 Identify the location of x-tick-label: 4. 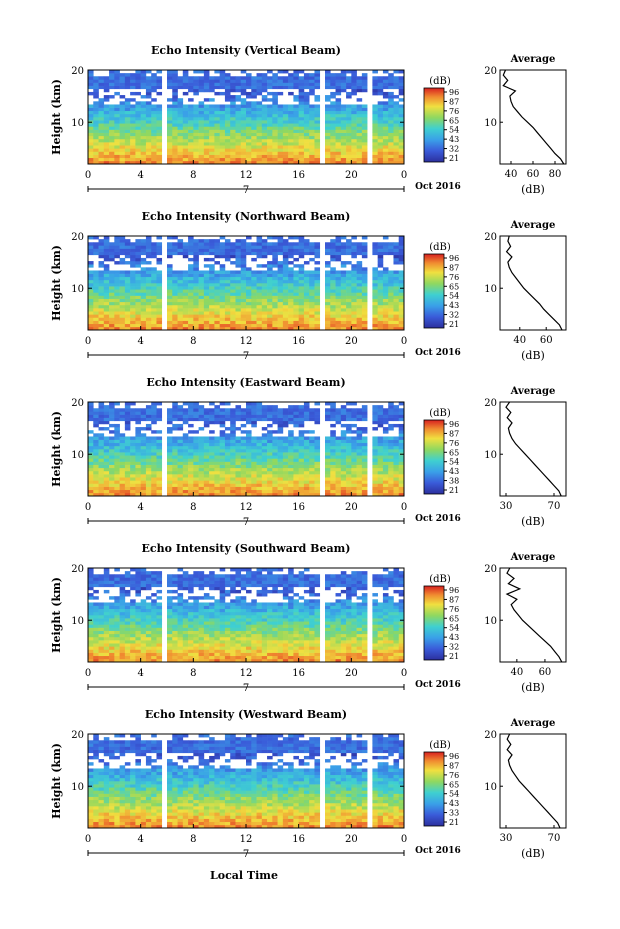
(140, 341).